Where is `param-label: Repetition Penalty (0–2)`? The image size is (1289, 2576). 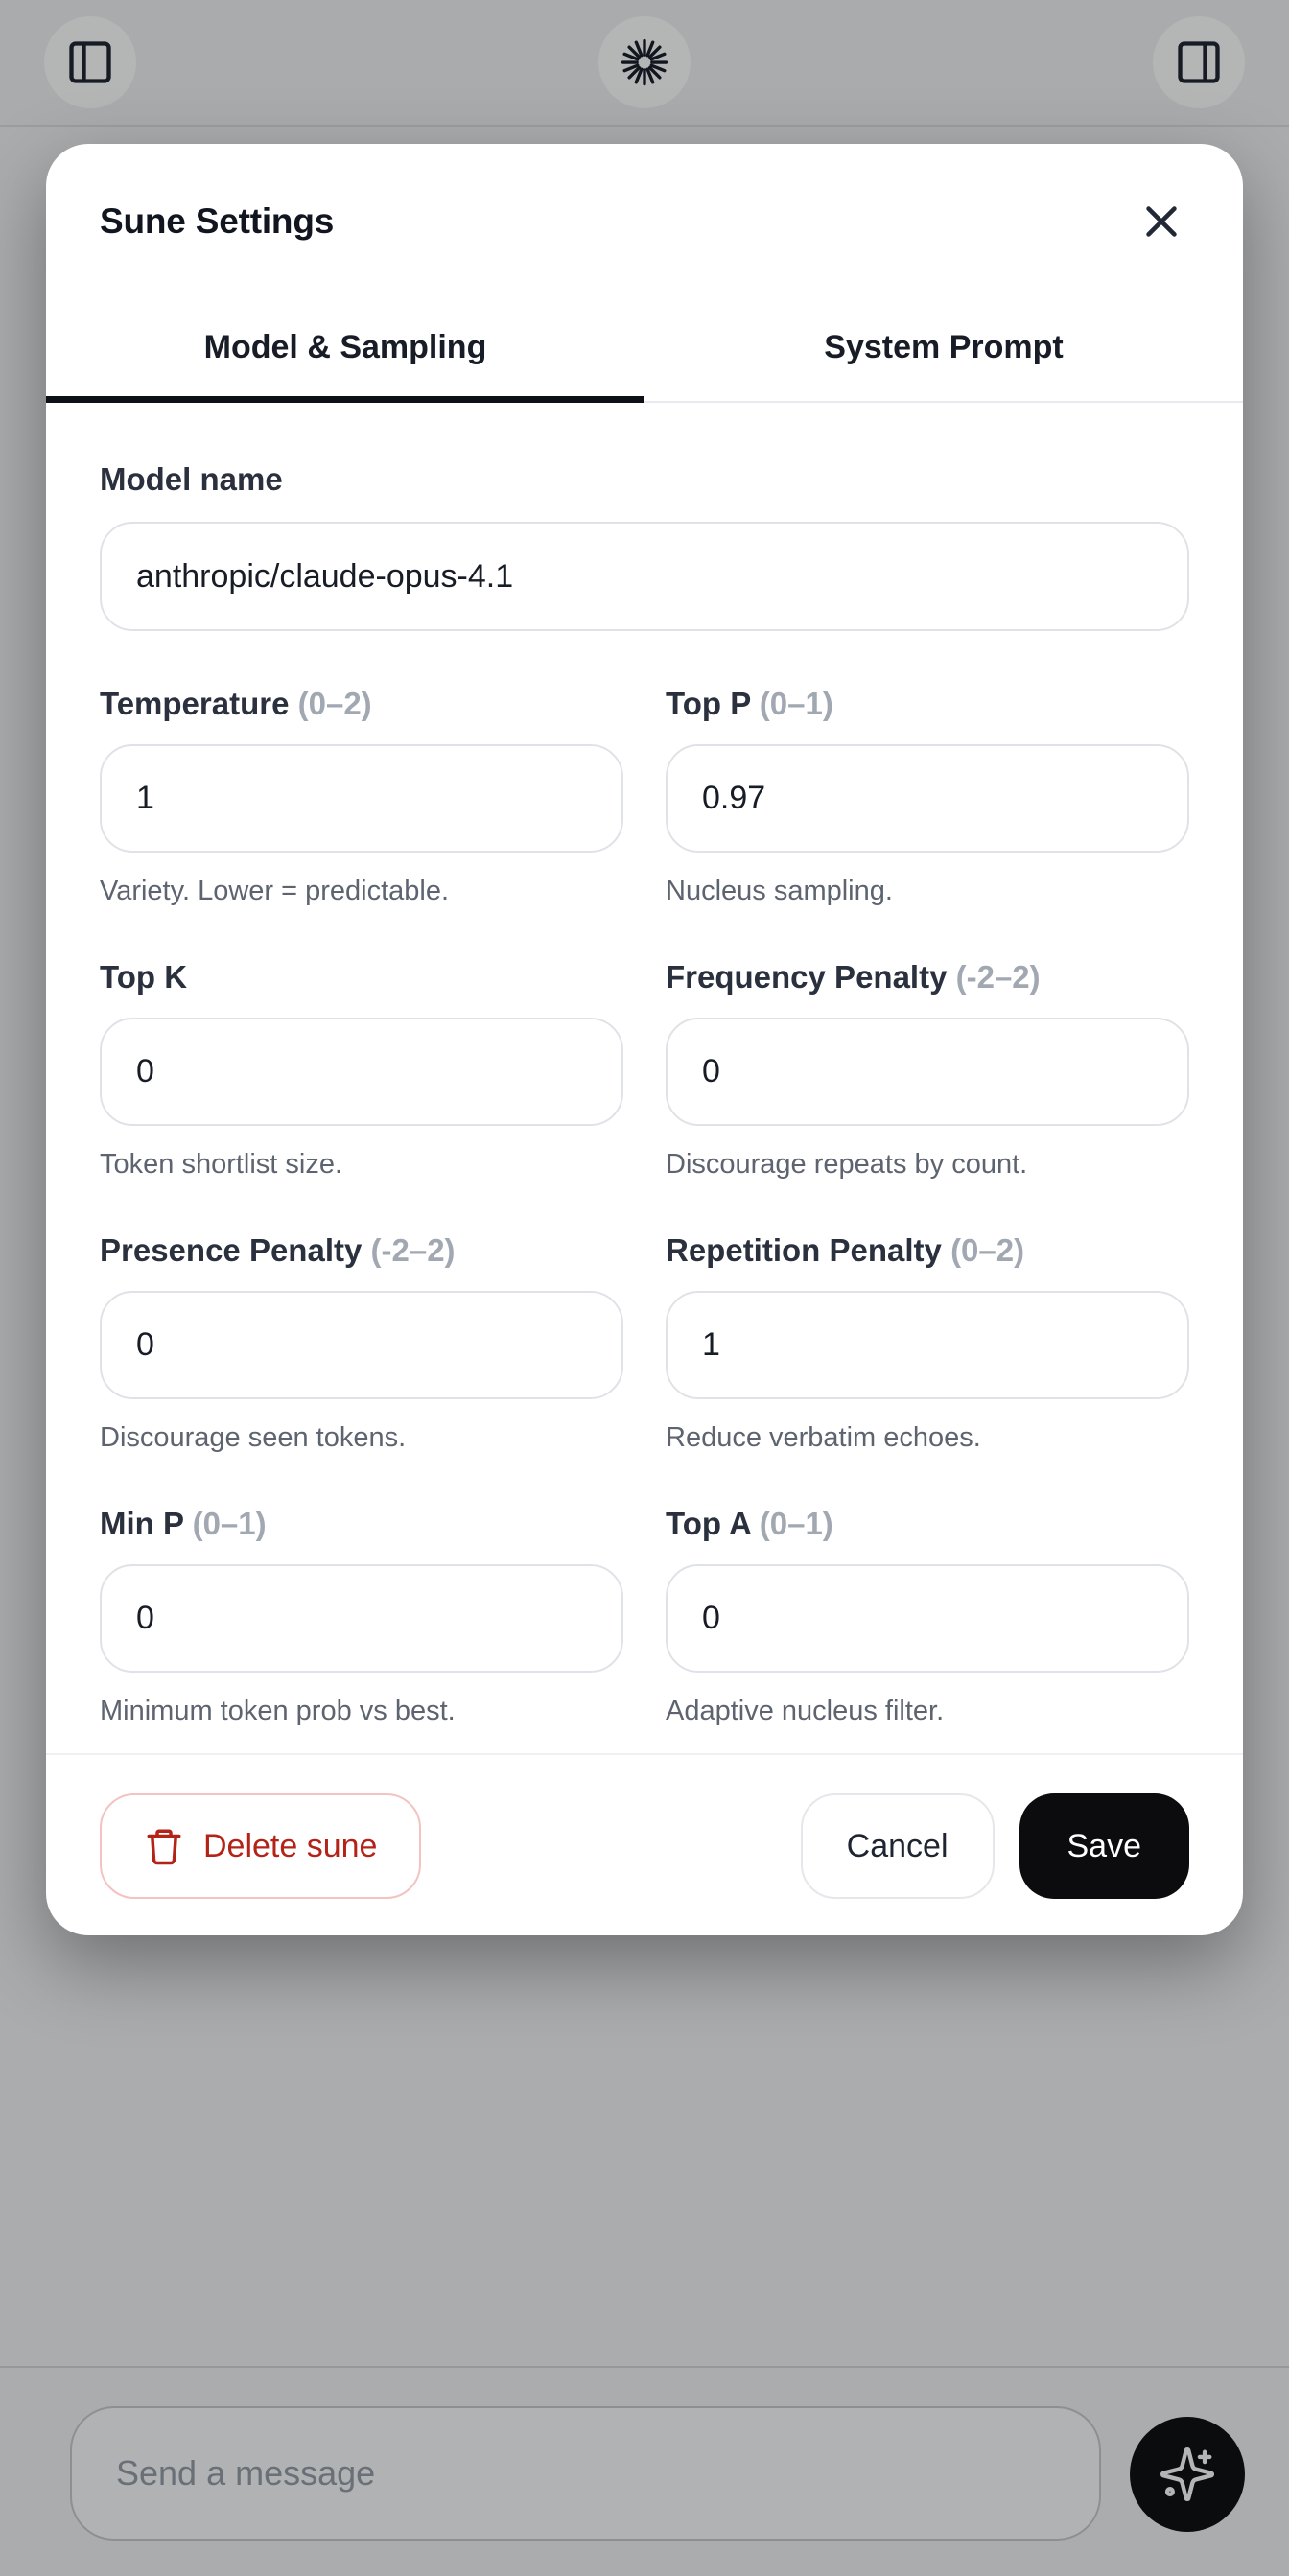 param-label: Repetition Penalty (0–2) is located at coordinates (927, 1250).